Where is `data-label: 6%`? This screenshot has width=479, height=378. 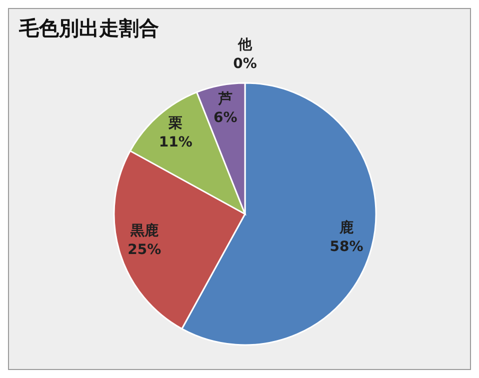
data-label: 6% is located at coordinates (225, 118).